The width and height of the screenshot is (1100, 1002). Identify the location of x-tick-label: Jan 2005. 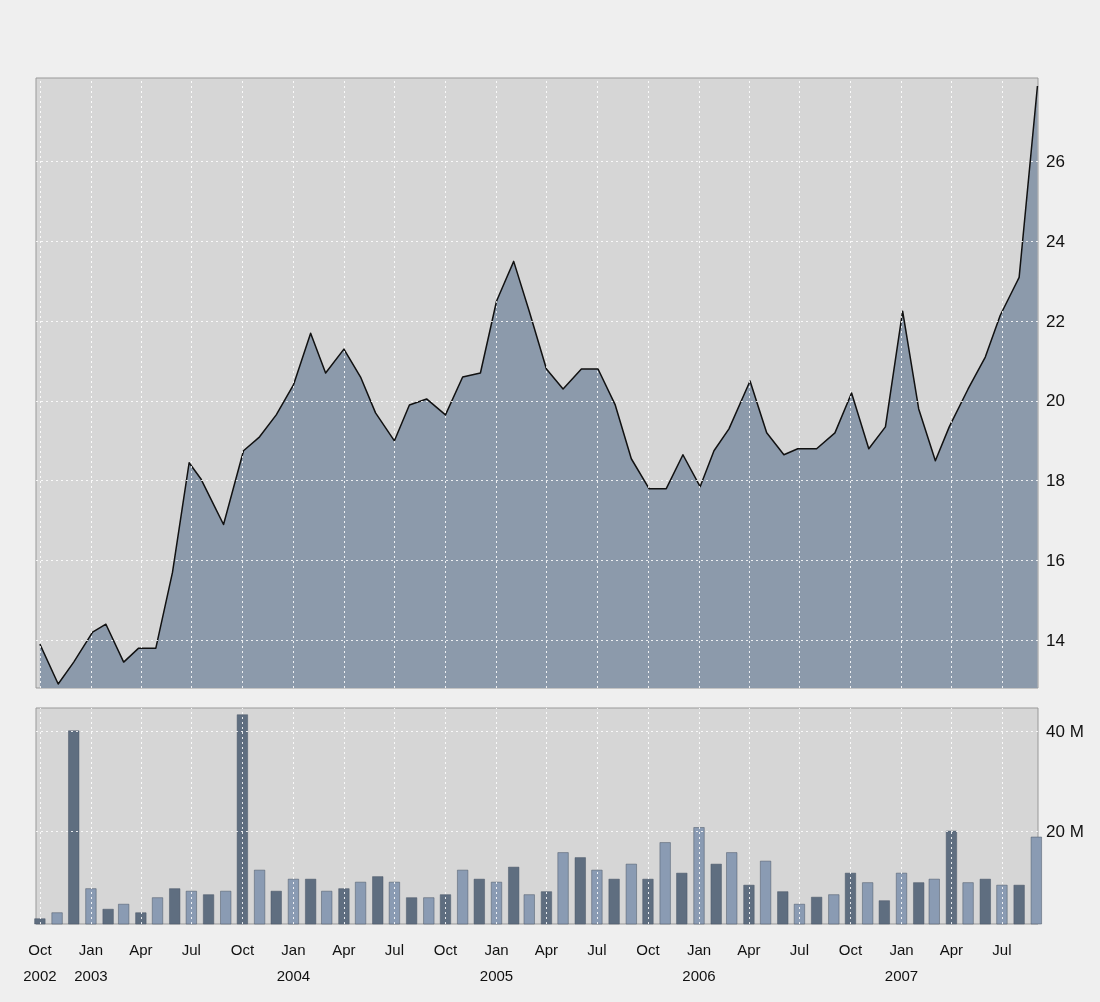
(496, 962).